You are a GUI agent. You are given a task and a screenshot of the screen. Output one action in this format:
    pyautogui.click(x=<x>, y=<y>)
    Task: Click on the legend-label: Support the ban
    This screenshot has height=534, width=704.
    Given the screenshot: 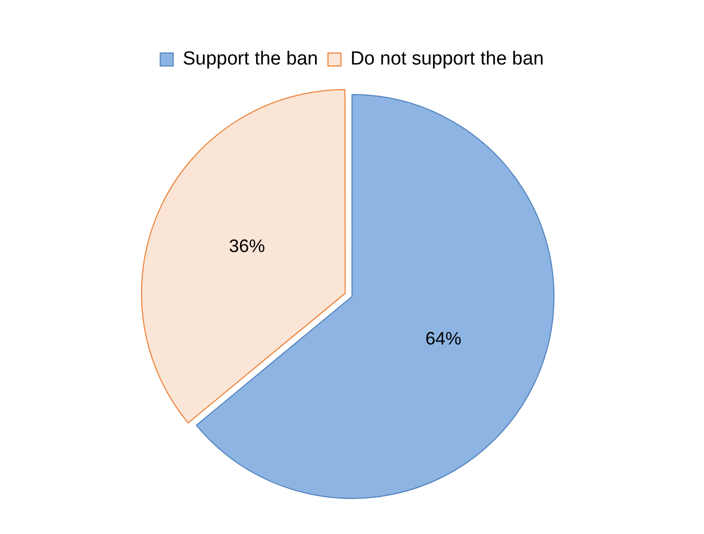 What is the action you would take?
    pyautogui.click(x=250, y=59)
    